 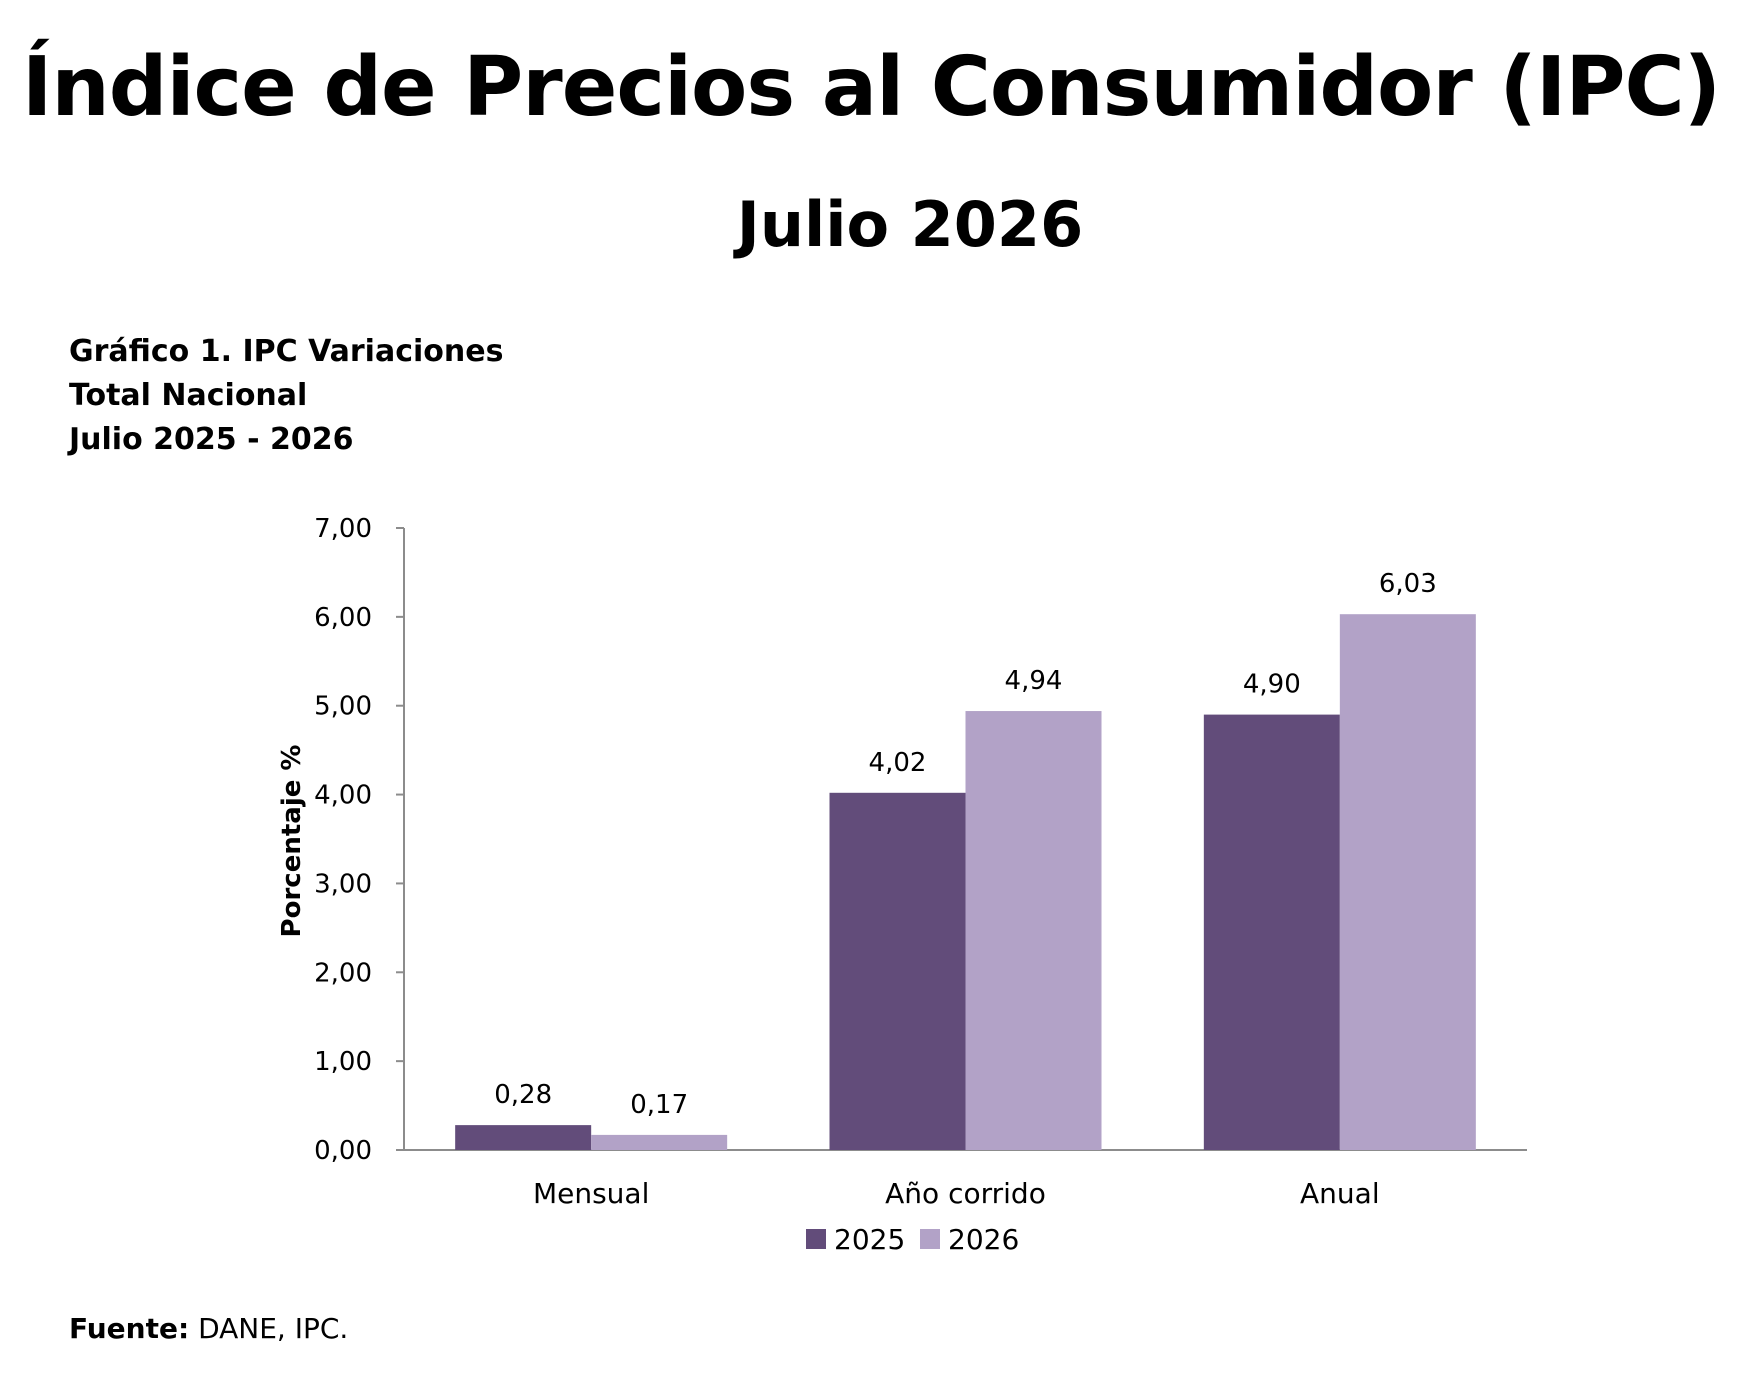 What do you see at coordinates (188, 395) in the screenshot?
I see `caption-line-2: Total Nacional` at bounding box center [188, 395].